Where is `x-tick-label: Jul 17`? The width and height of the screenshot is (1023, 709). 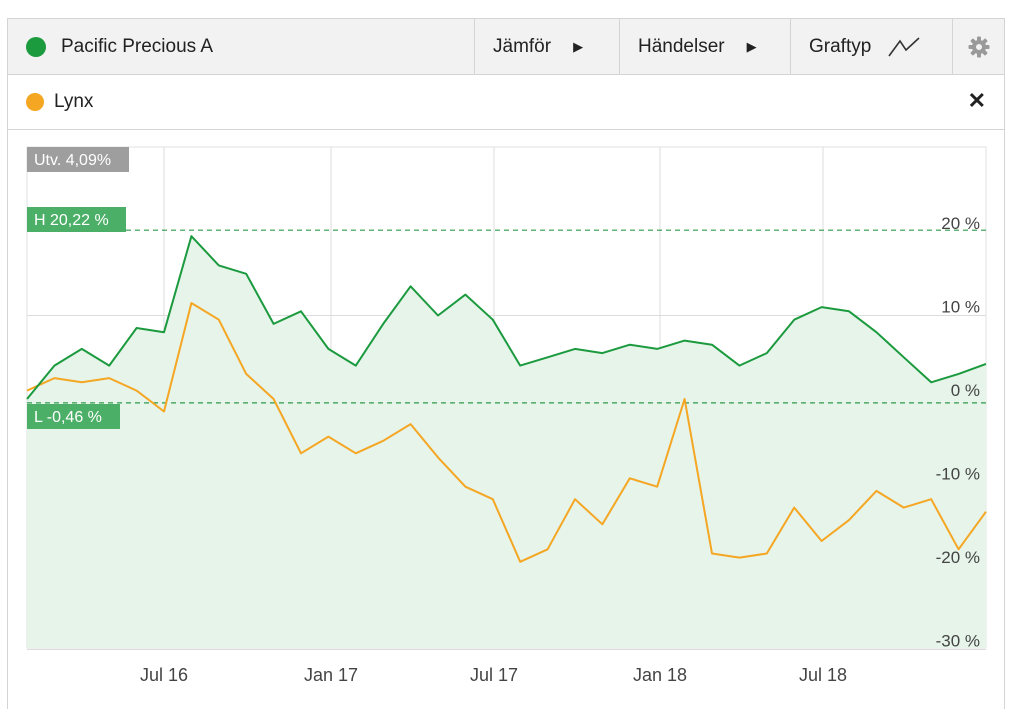
x-tick-label: Jul 17 is located at coordinates (494, 675).